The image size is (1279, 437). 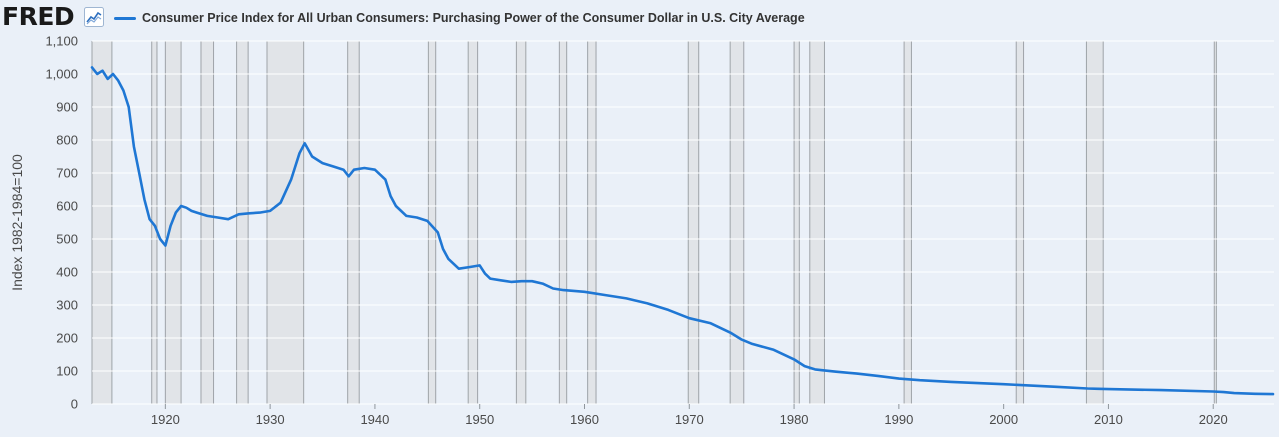 I want to click on x-tick-label: 1920, so click(x=165, y=419).